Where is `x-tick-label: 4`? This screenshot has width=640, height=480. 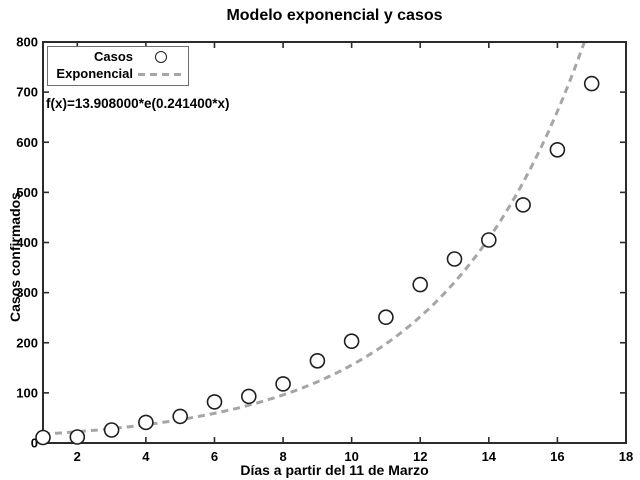 x-tick-label: 4 is located at coordinates (146, 456).